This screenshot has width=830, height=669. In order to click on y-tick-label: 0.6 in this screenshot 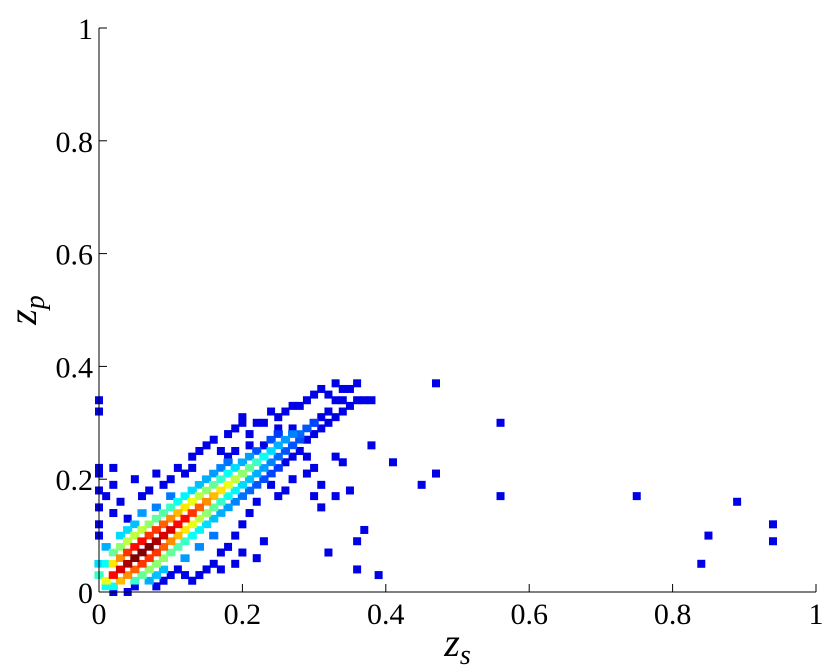, I will do `click(75, 255)`.